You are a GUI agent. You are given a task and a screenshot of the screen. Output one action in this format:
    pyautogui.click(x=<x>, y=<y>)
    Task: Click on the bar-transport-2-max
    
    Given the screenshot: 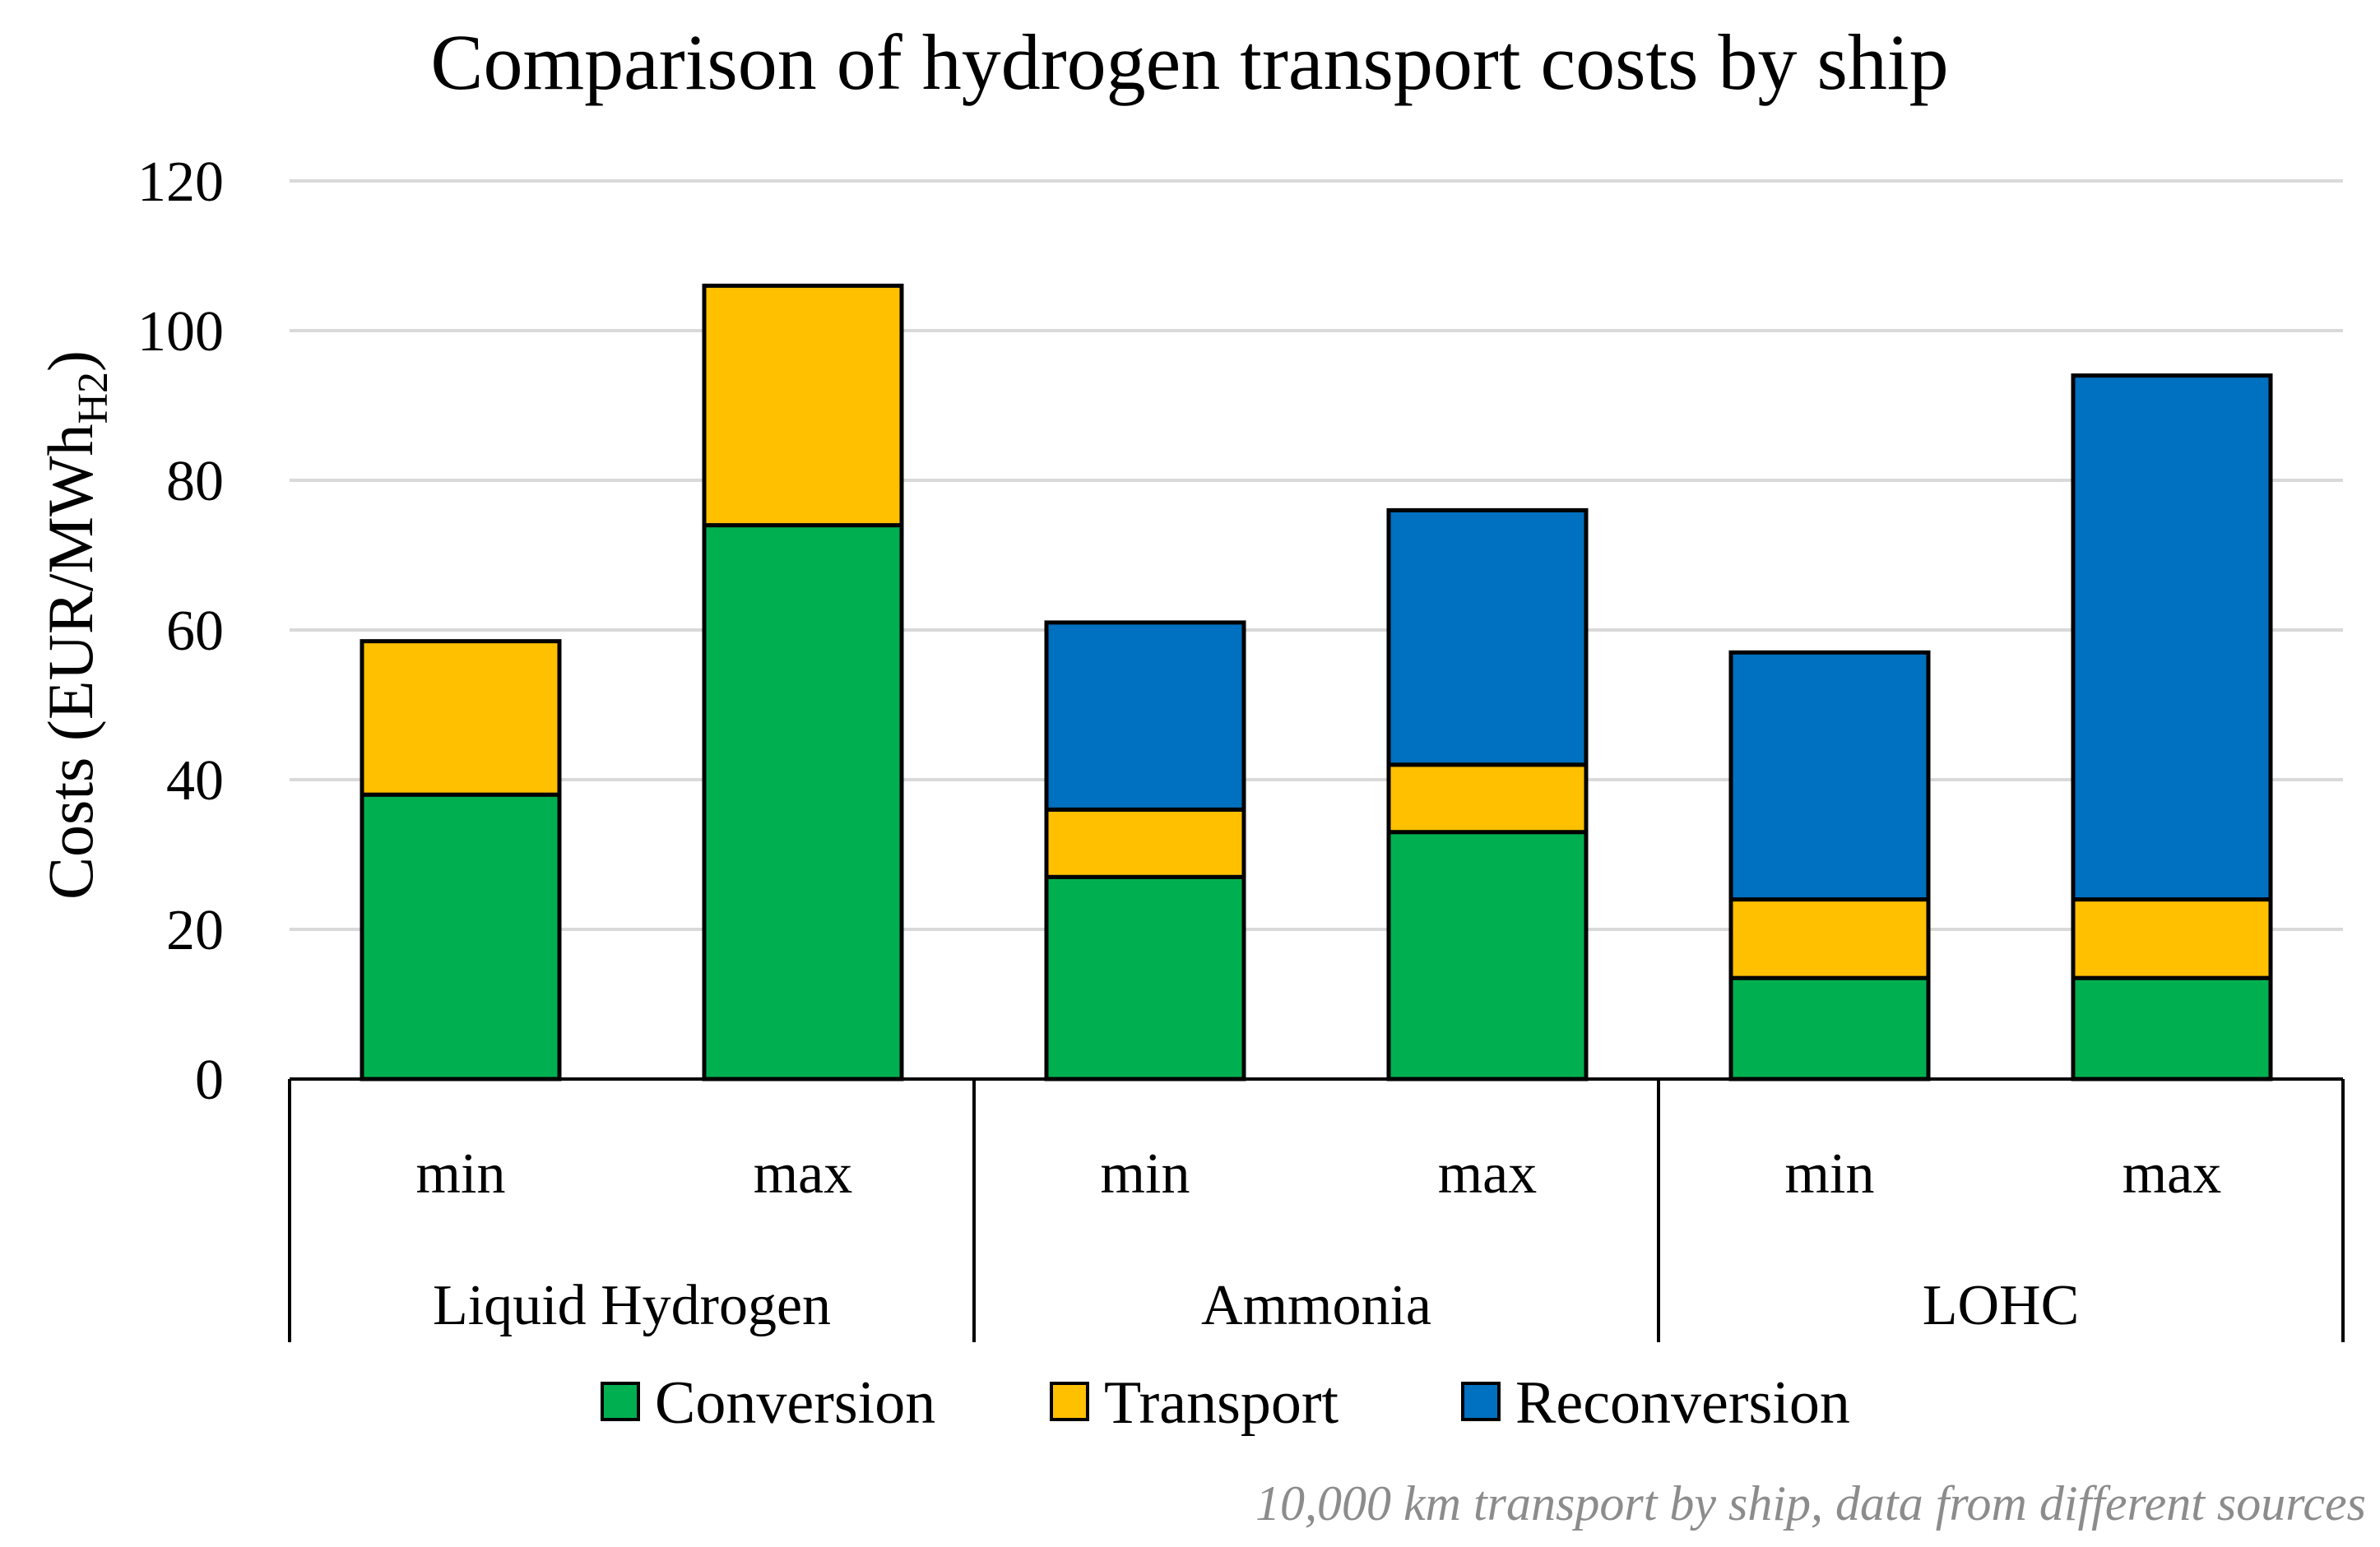 What is the action you would take?
    pyautogui.click(x=2172, y=938)
    